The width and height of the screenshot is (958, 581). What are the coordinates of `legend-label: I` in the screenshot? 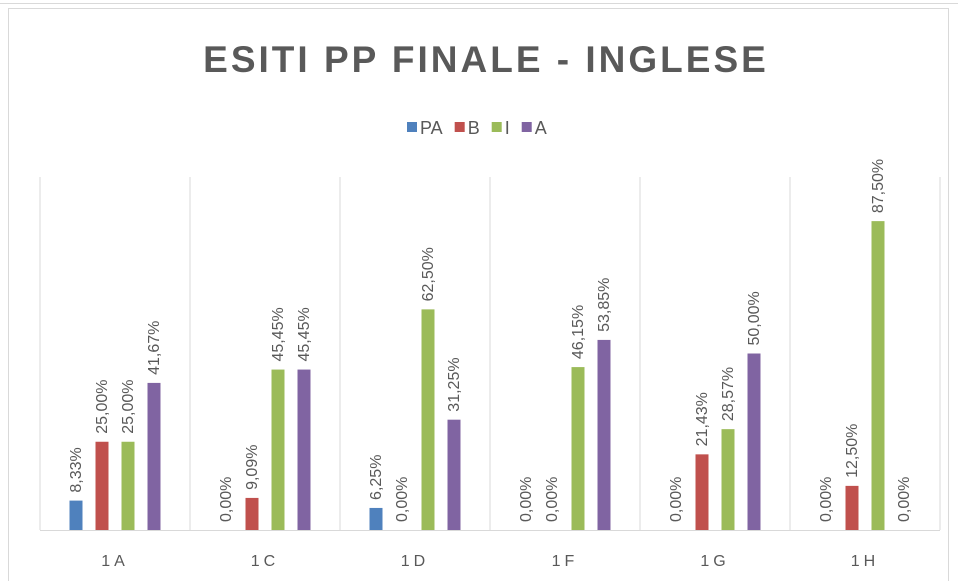 It's located at (507, 128).